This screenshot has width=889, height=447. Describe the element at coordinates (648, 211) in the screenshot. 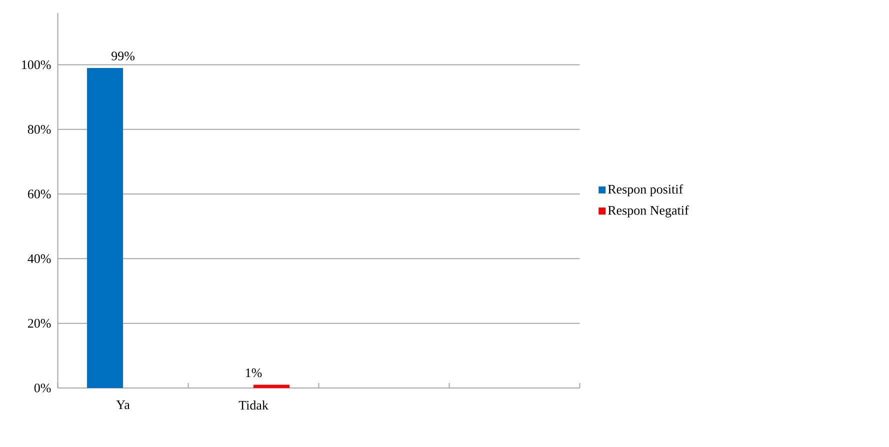

I see `legend-label: Respon Negatif` at that location.